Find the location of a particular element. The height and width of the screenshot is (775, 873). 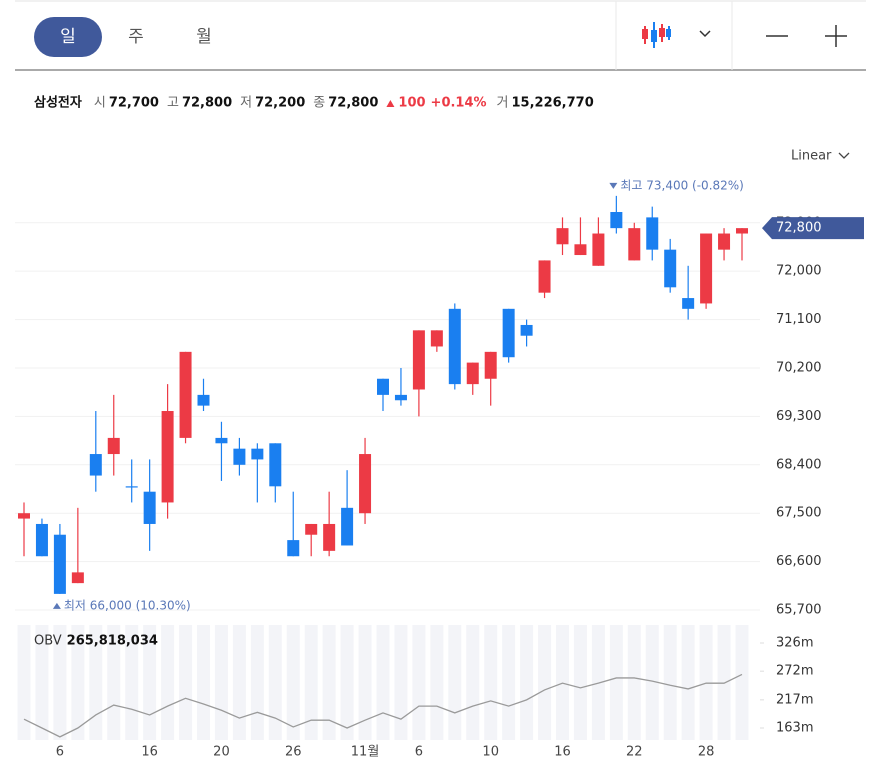

scale-chevron is located at coordinates (844, 155).